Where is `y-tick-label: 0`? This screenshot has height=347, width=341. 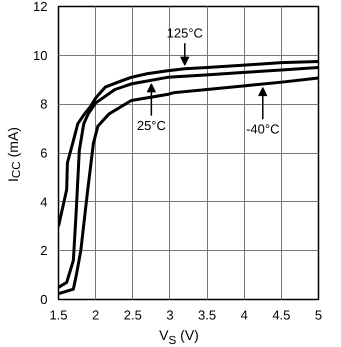 y-tick-label: 0 is located at coordinates (44, 299).